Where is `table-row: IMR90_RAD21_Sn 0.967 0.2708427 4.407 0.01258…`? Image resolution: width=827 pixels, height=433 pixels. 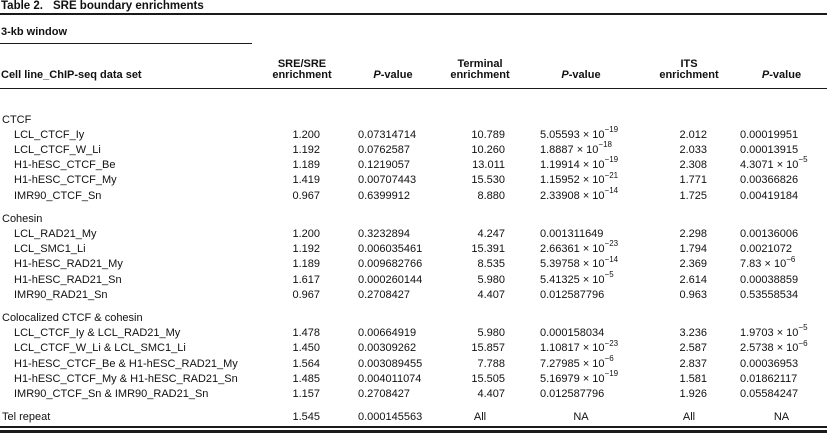
table-row: IMR90_RAD21_Sn 0.967 0.2708427 4.407 0.01258… is located at coordinates (413, 295).